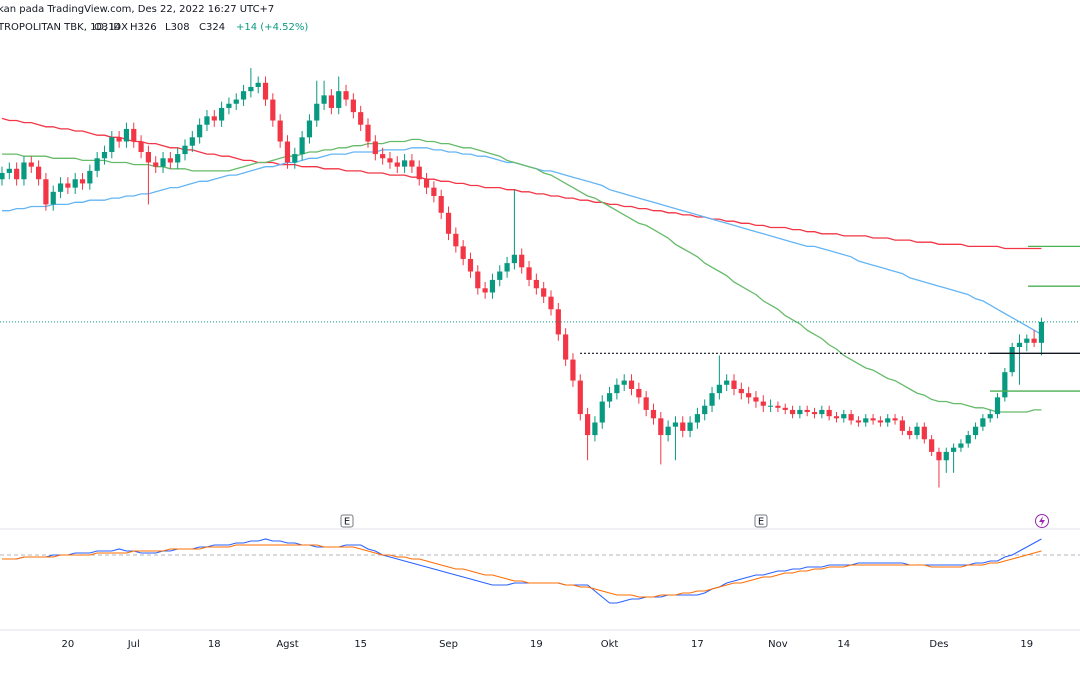  What do you see at coordinates (177, 27) in the screenshot?
I see `low-text: L308` at bounding box center [177, 27].